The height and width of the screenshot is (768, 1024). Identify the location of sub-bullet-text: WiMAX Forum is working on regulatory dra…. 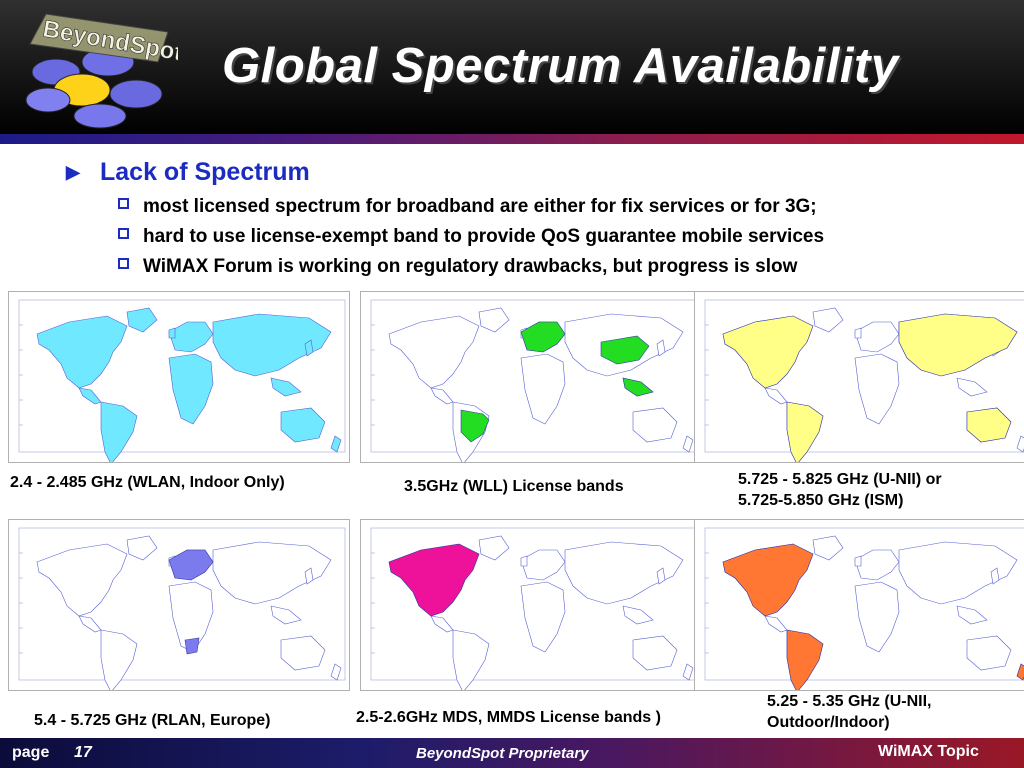
(470, 266).